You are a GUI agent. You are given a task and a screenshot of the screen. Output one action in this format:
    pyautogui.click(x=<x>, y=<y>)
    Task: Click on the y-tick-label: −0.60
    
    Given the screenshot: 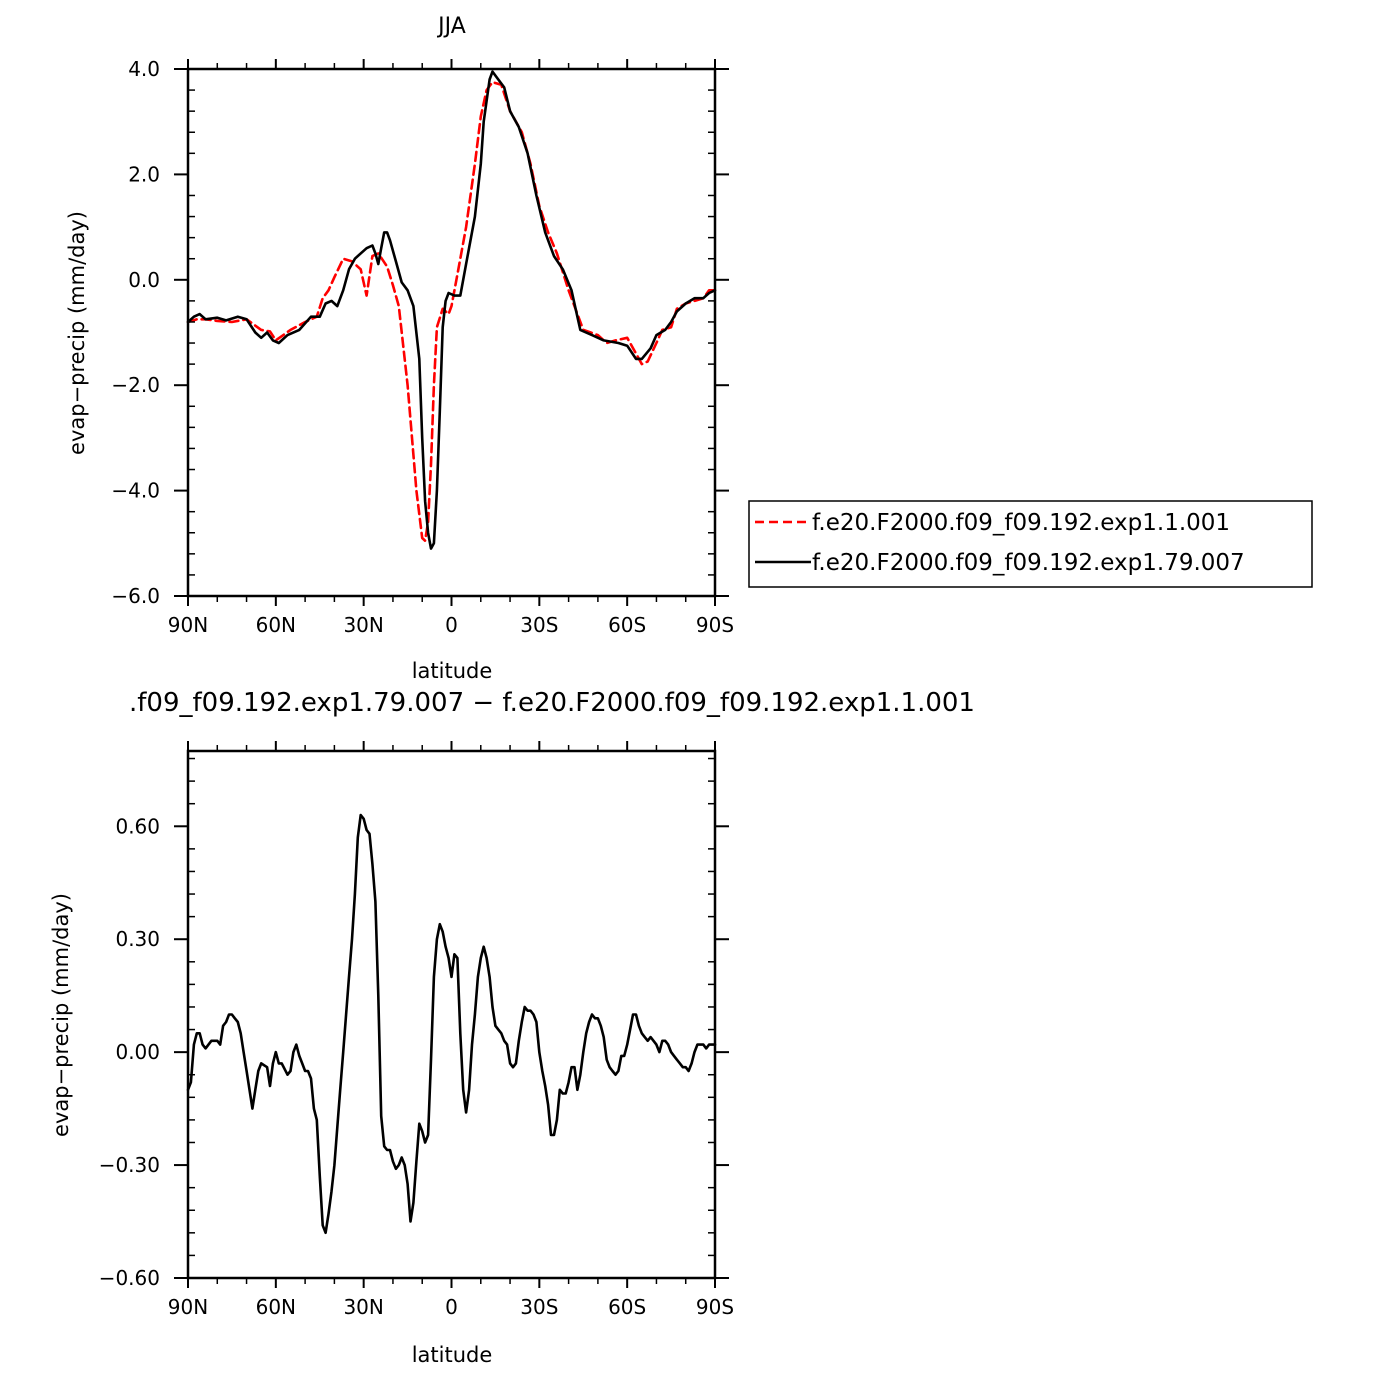 What is the action you would take?
    pyautogui.click(x=129, y=1278)
    